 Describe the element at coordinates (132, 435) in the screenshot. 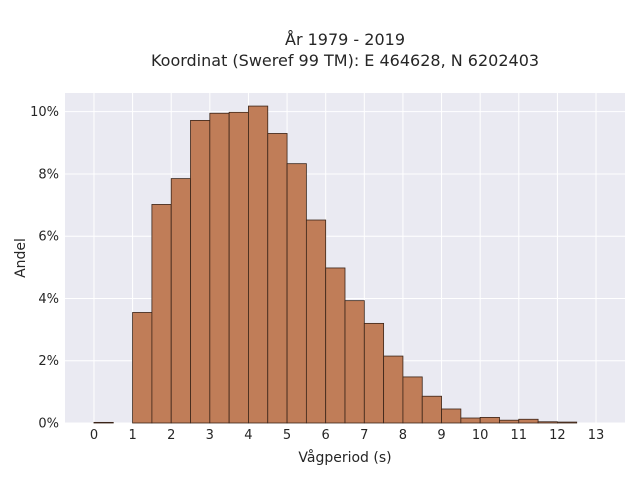

I see `x-tick-label: 1` at that location.